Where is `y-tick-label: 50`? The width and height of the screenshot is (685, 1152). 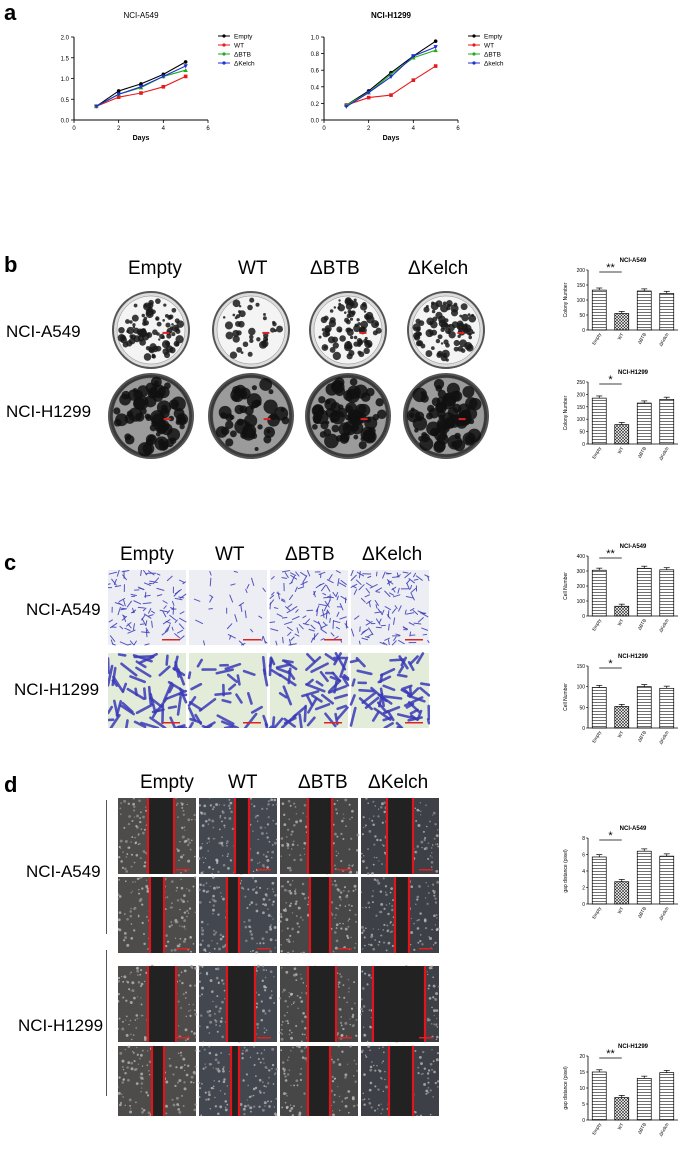 y-tick-label: 50 is located at coordinates (582, 708).